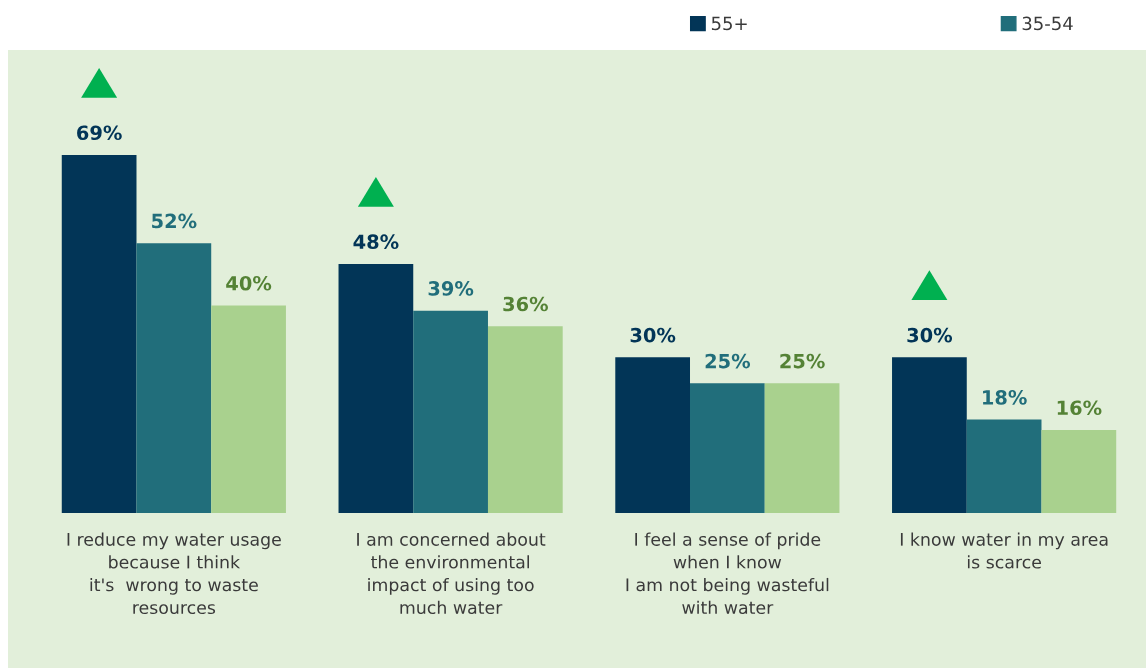 This screenshot has width=1146, height=670. Describe the element at coordinates (451, 573) in the screenshot. I see `x-tick-label: I am concerned about the environmental impact of using too much water` at that location.